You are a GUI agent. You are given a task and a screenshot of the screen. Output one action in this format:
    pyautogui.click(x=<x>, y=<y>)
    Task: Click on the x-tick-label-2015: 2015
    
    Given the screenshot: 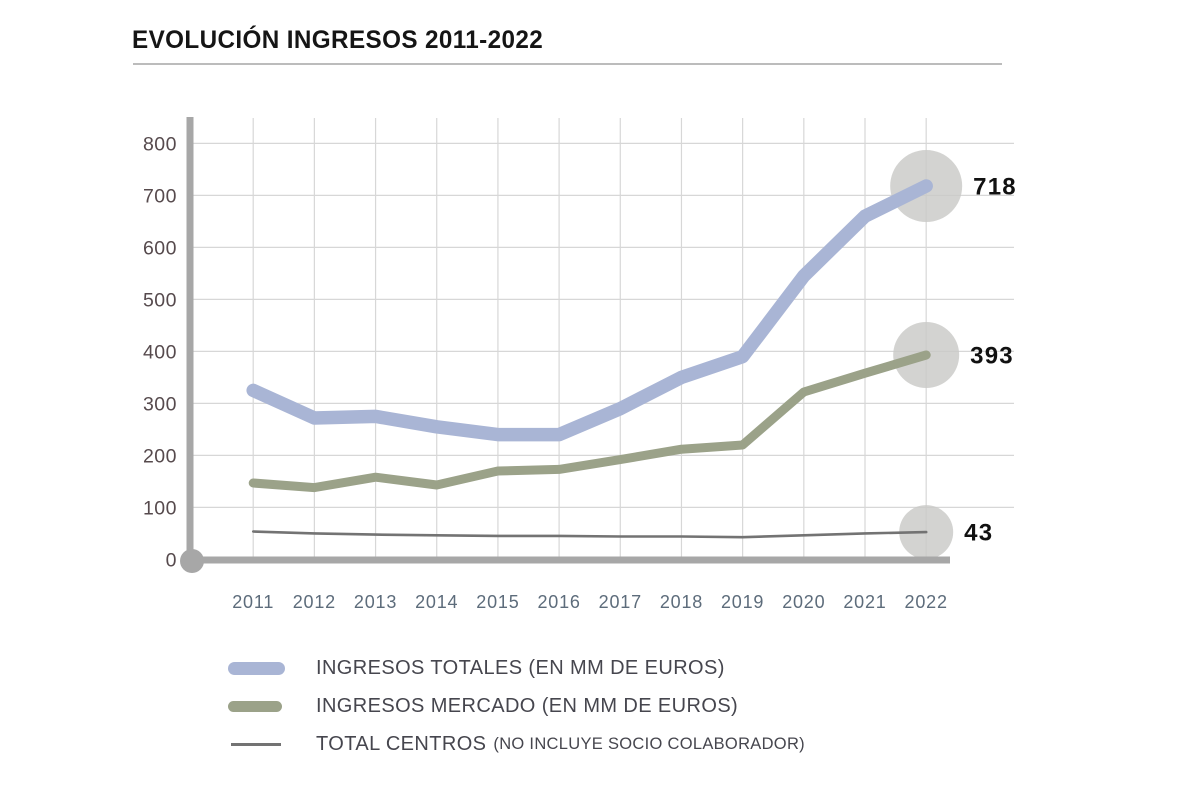 What is the action you would take?
    pyautogui.click(x=497, y=602)
    